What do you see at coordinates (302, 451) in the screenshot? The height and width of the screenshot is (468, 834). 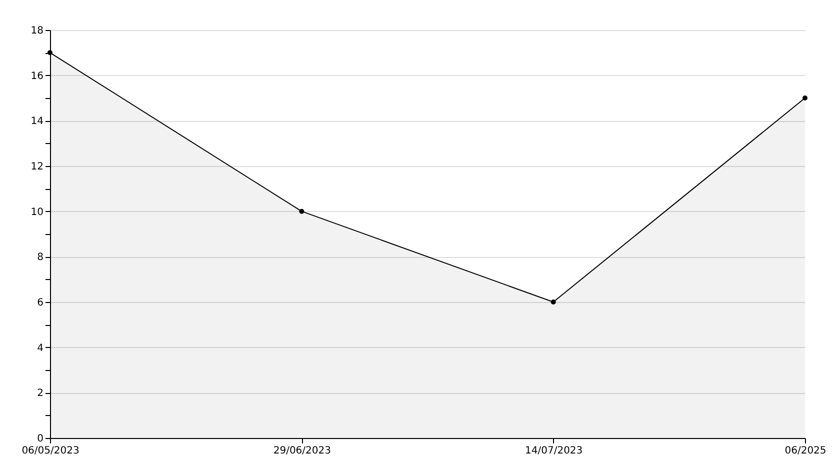 I see `x-tick-label: 29/06/2023` at bounding box center [302, 451].